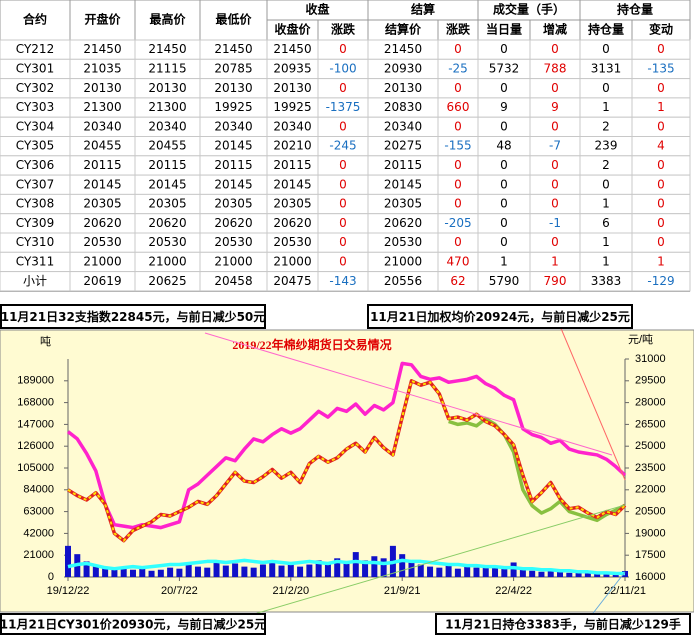  What do you see at coordinates (102, 146) in the screenshot?
I see `table-value: 20455` at bounding box center [102, 146].